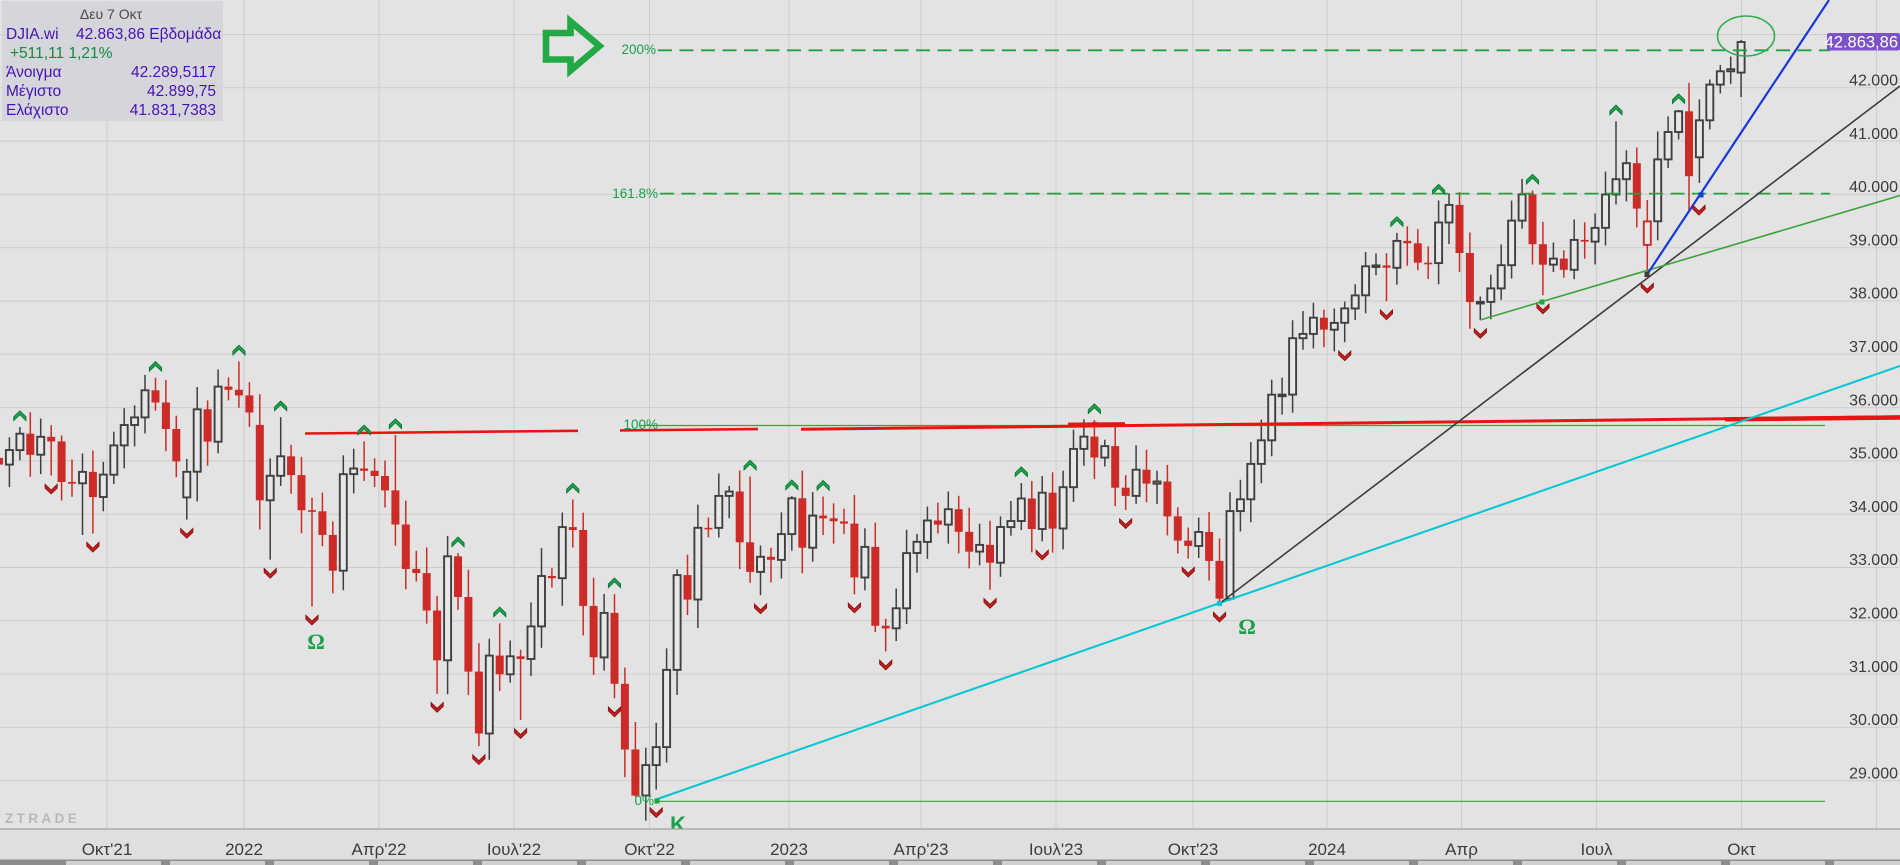 The width and height of the screenshot is (1900, 865). What do you see at coordinates (640, 424) in the screenshot?
I see `svg-text: 100%` at bounding box center [640, 424].